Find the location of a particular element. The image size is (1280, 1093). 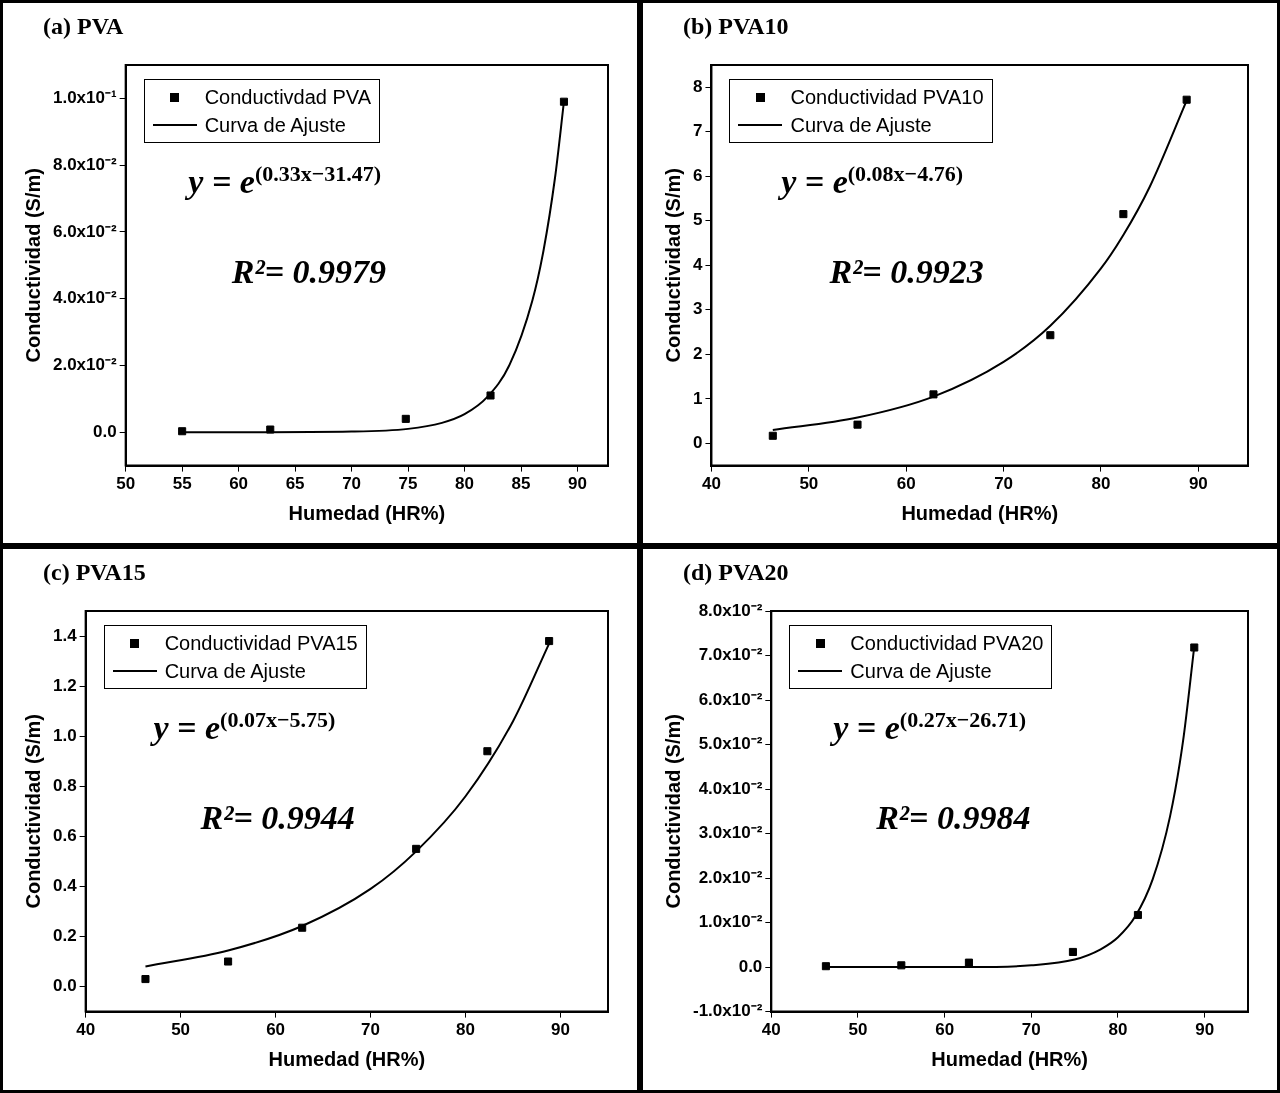

x-tick-label: 85 is located at coordinates (521, 484).